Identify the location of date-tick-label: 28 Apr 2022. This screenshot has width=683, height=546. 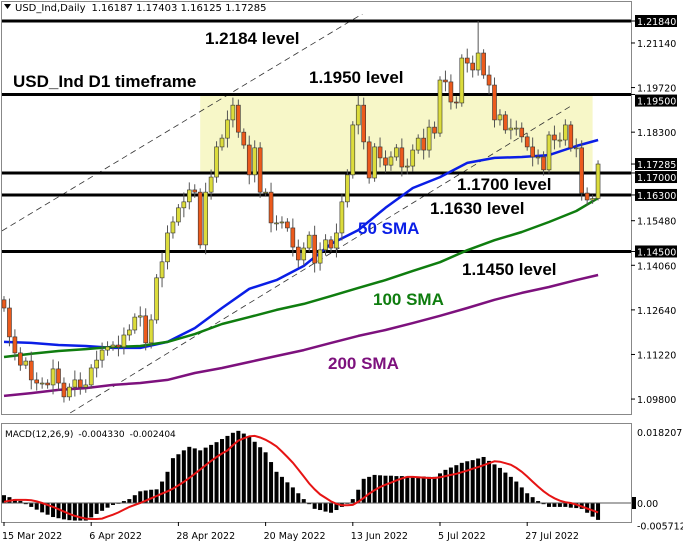
(205, 536).